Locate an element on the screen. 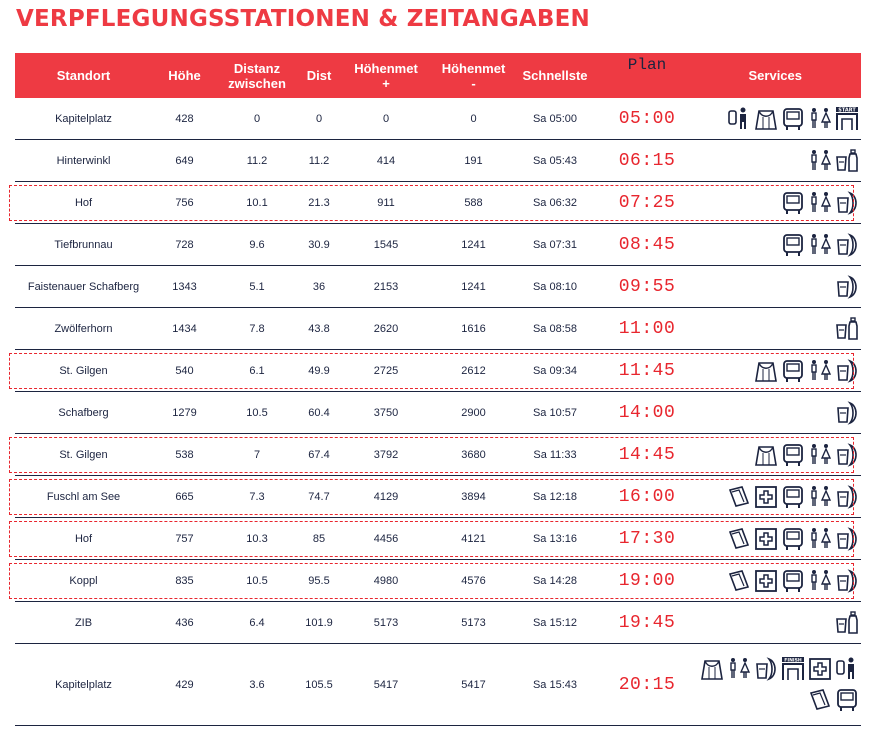  header-hoehe: Höhe is located at coordinates (184, 75).